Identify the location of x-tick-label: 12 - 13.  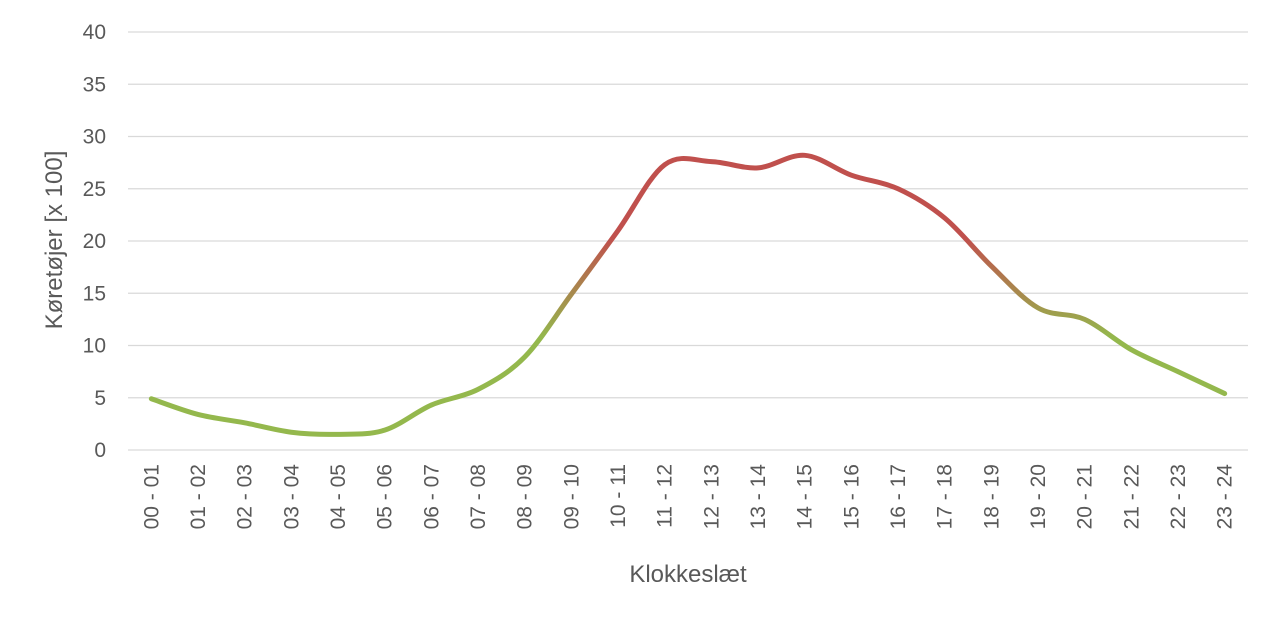
(711, 496).